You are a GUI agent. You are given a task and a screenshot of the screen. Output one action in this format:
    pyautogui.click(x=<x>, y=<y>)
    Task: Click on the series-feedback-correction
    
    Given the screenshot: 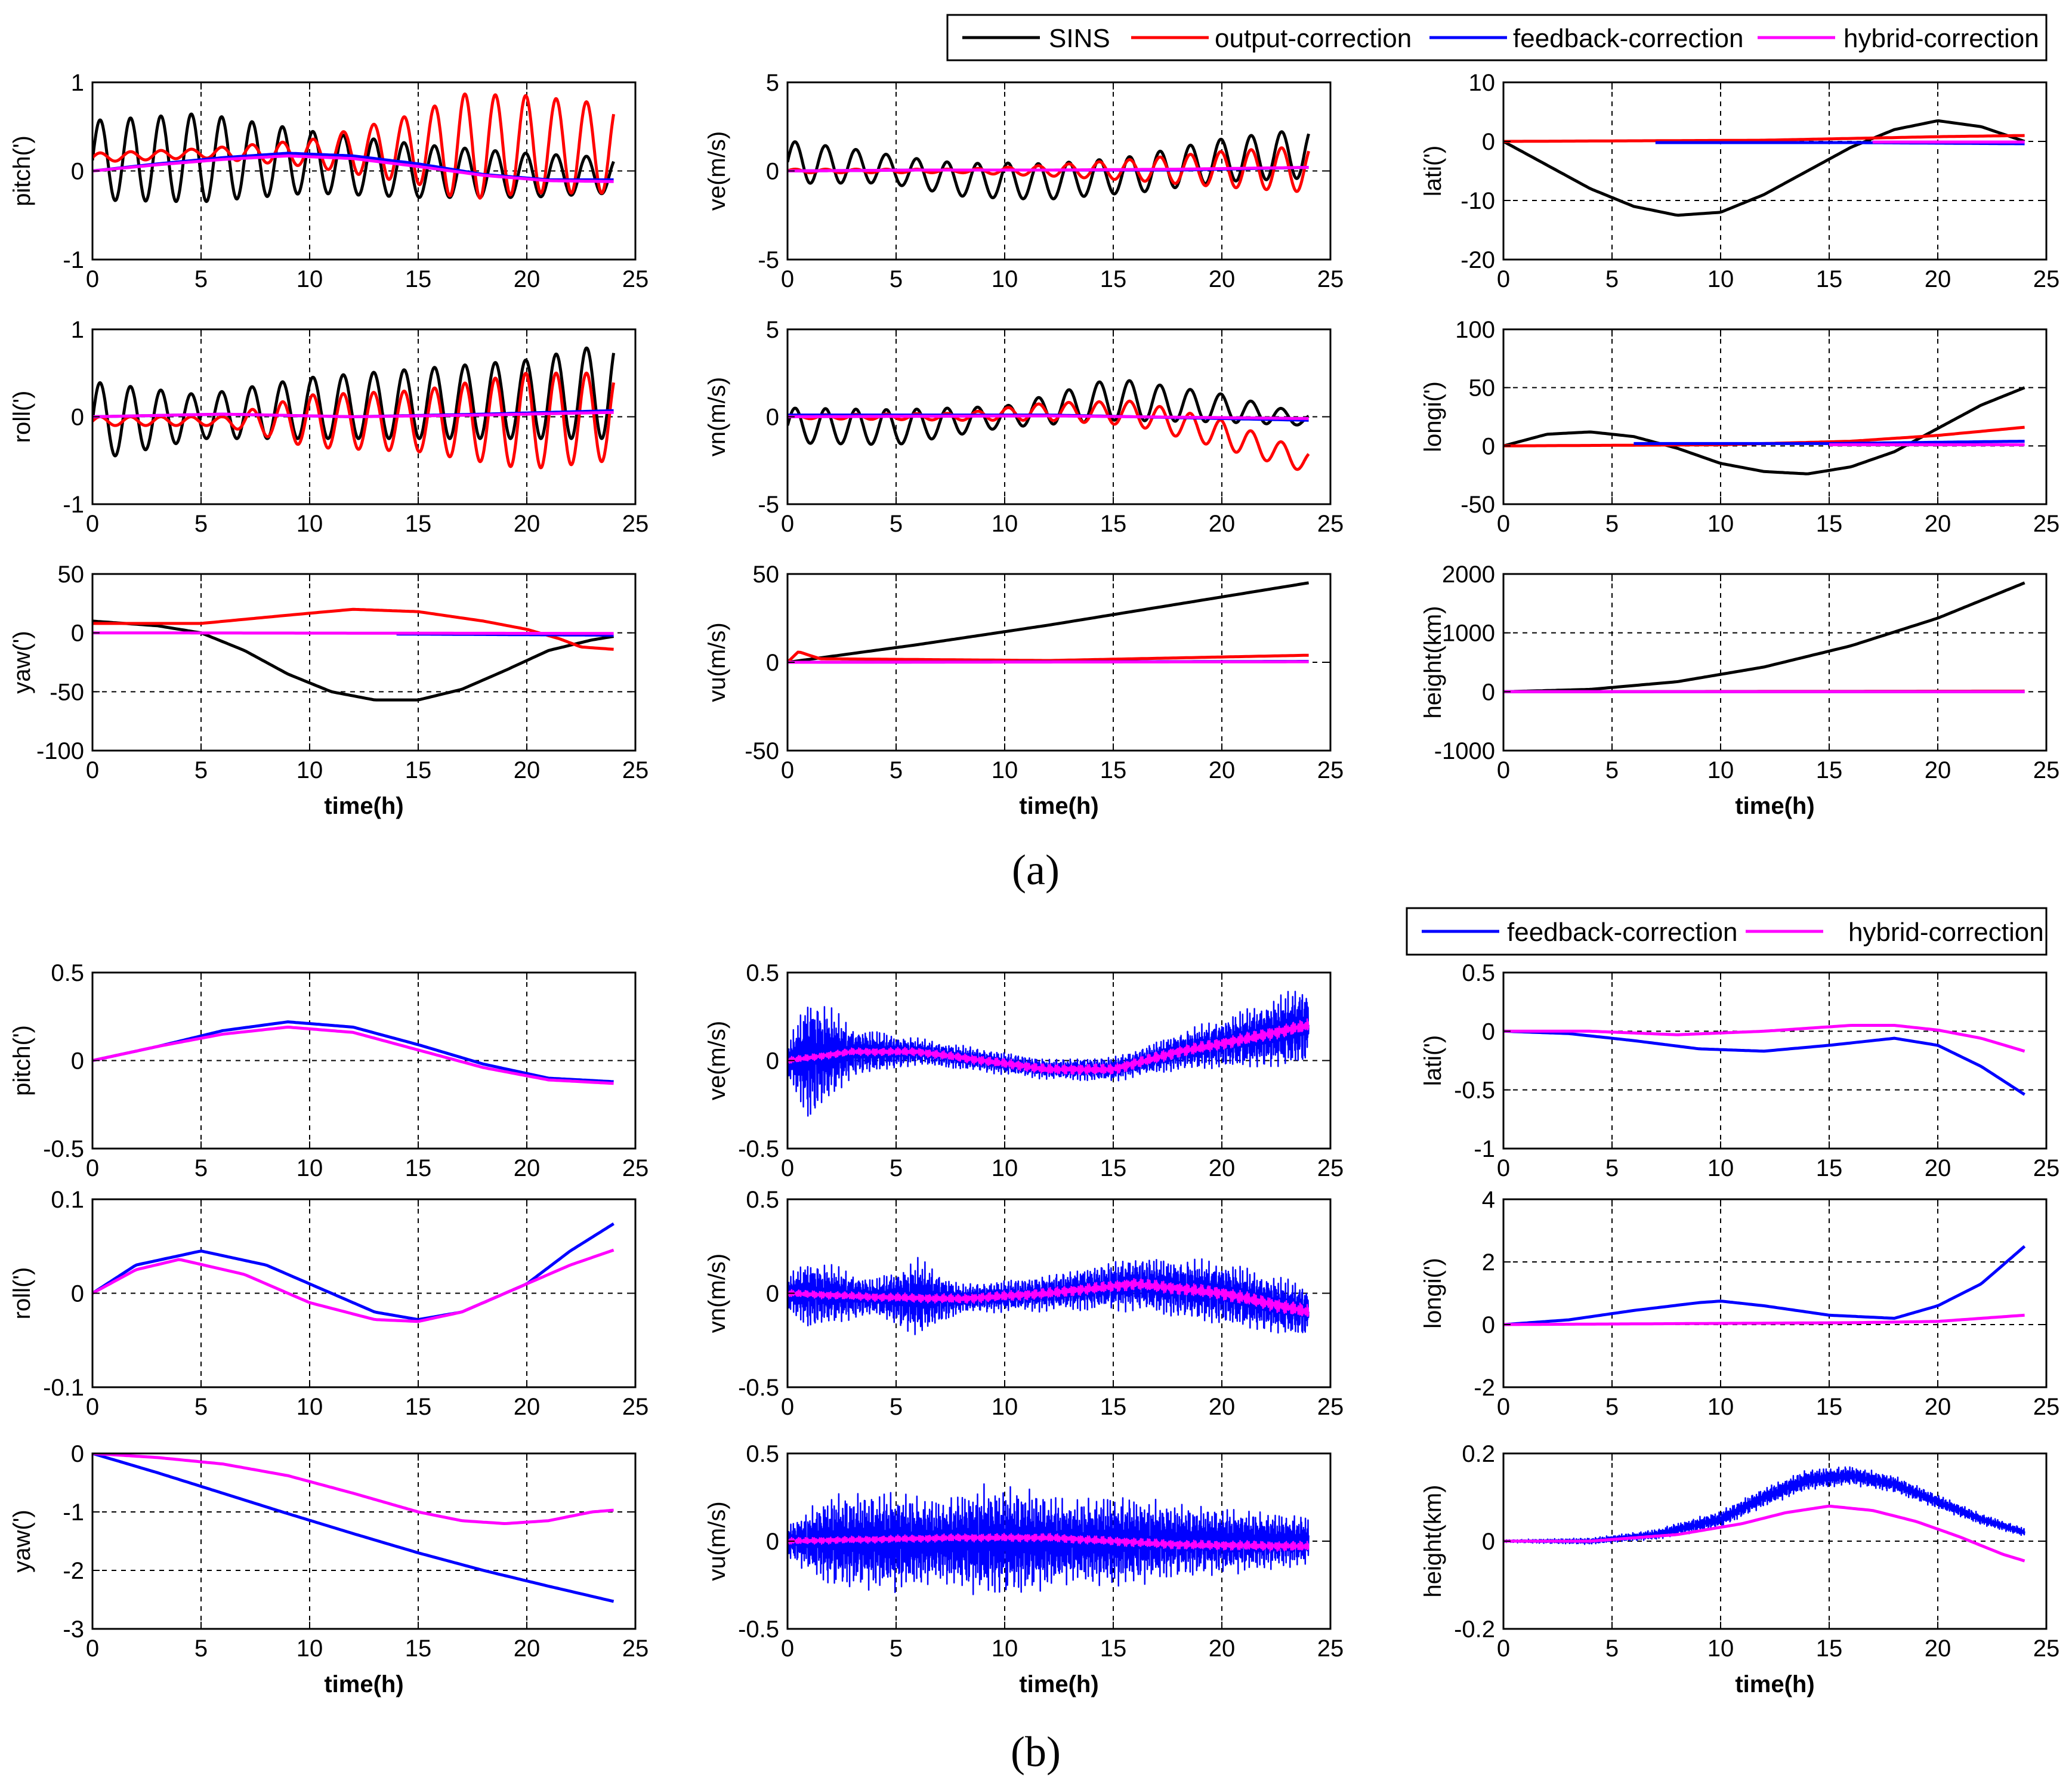 What is the action you would take?
    pyautogui.click(x=1764, y=1062)
    